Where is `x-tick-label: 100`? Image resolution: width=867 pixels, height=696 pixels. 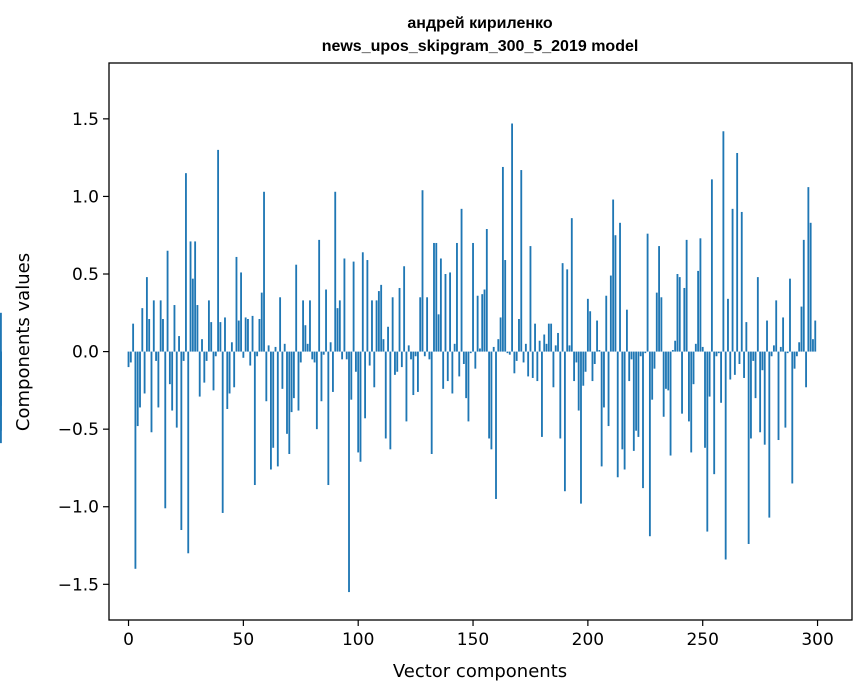 x-tick-label: 100 is located at coordinates (358, 640).